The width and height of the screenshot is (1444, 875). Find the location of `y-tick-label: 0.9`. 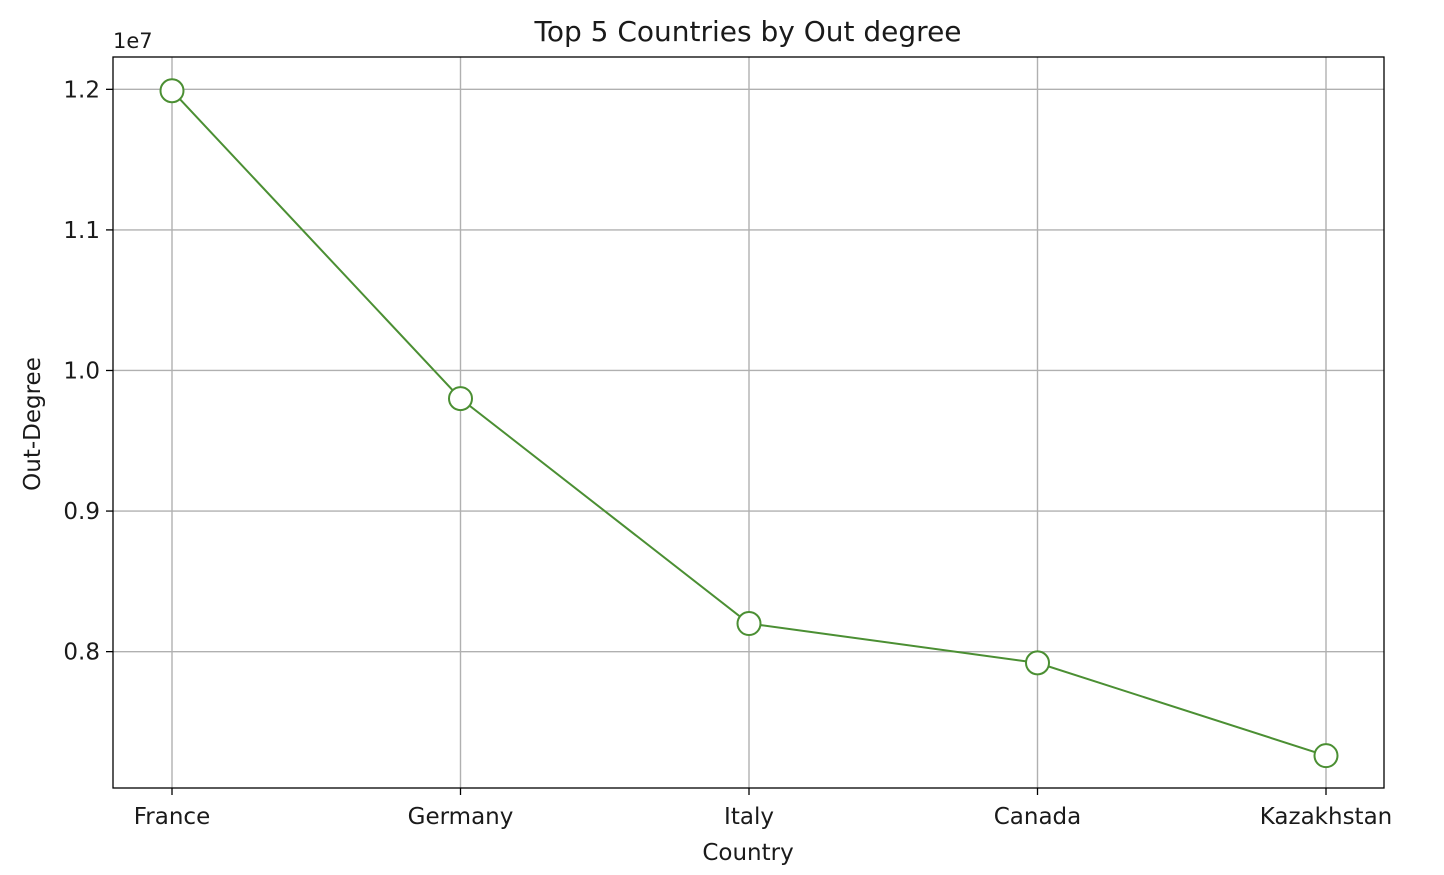

y-tick-label: 0.9 is located at coordinates (81, 512).